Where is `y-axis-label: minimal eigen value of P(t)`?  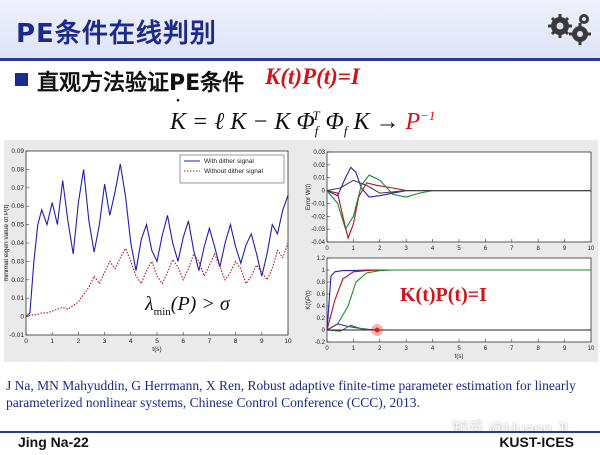
y-axis-label: minimal eigen value of P(t) is located at coordinates (7, 243).